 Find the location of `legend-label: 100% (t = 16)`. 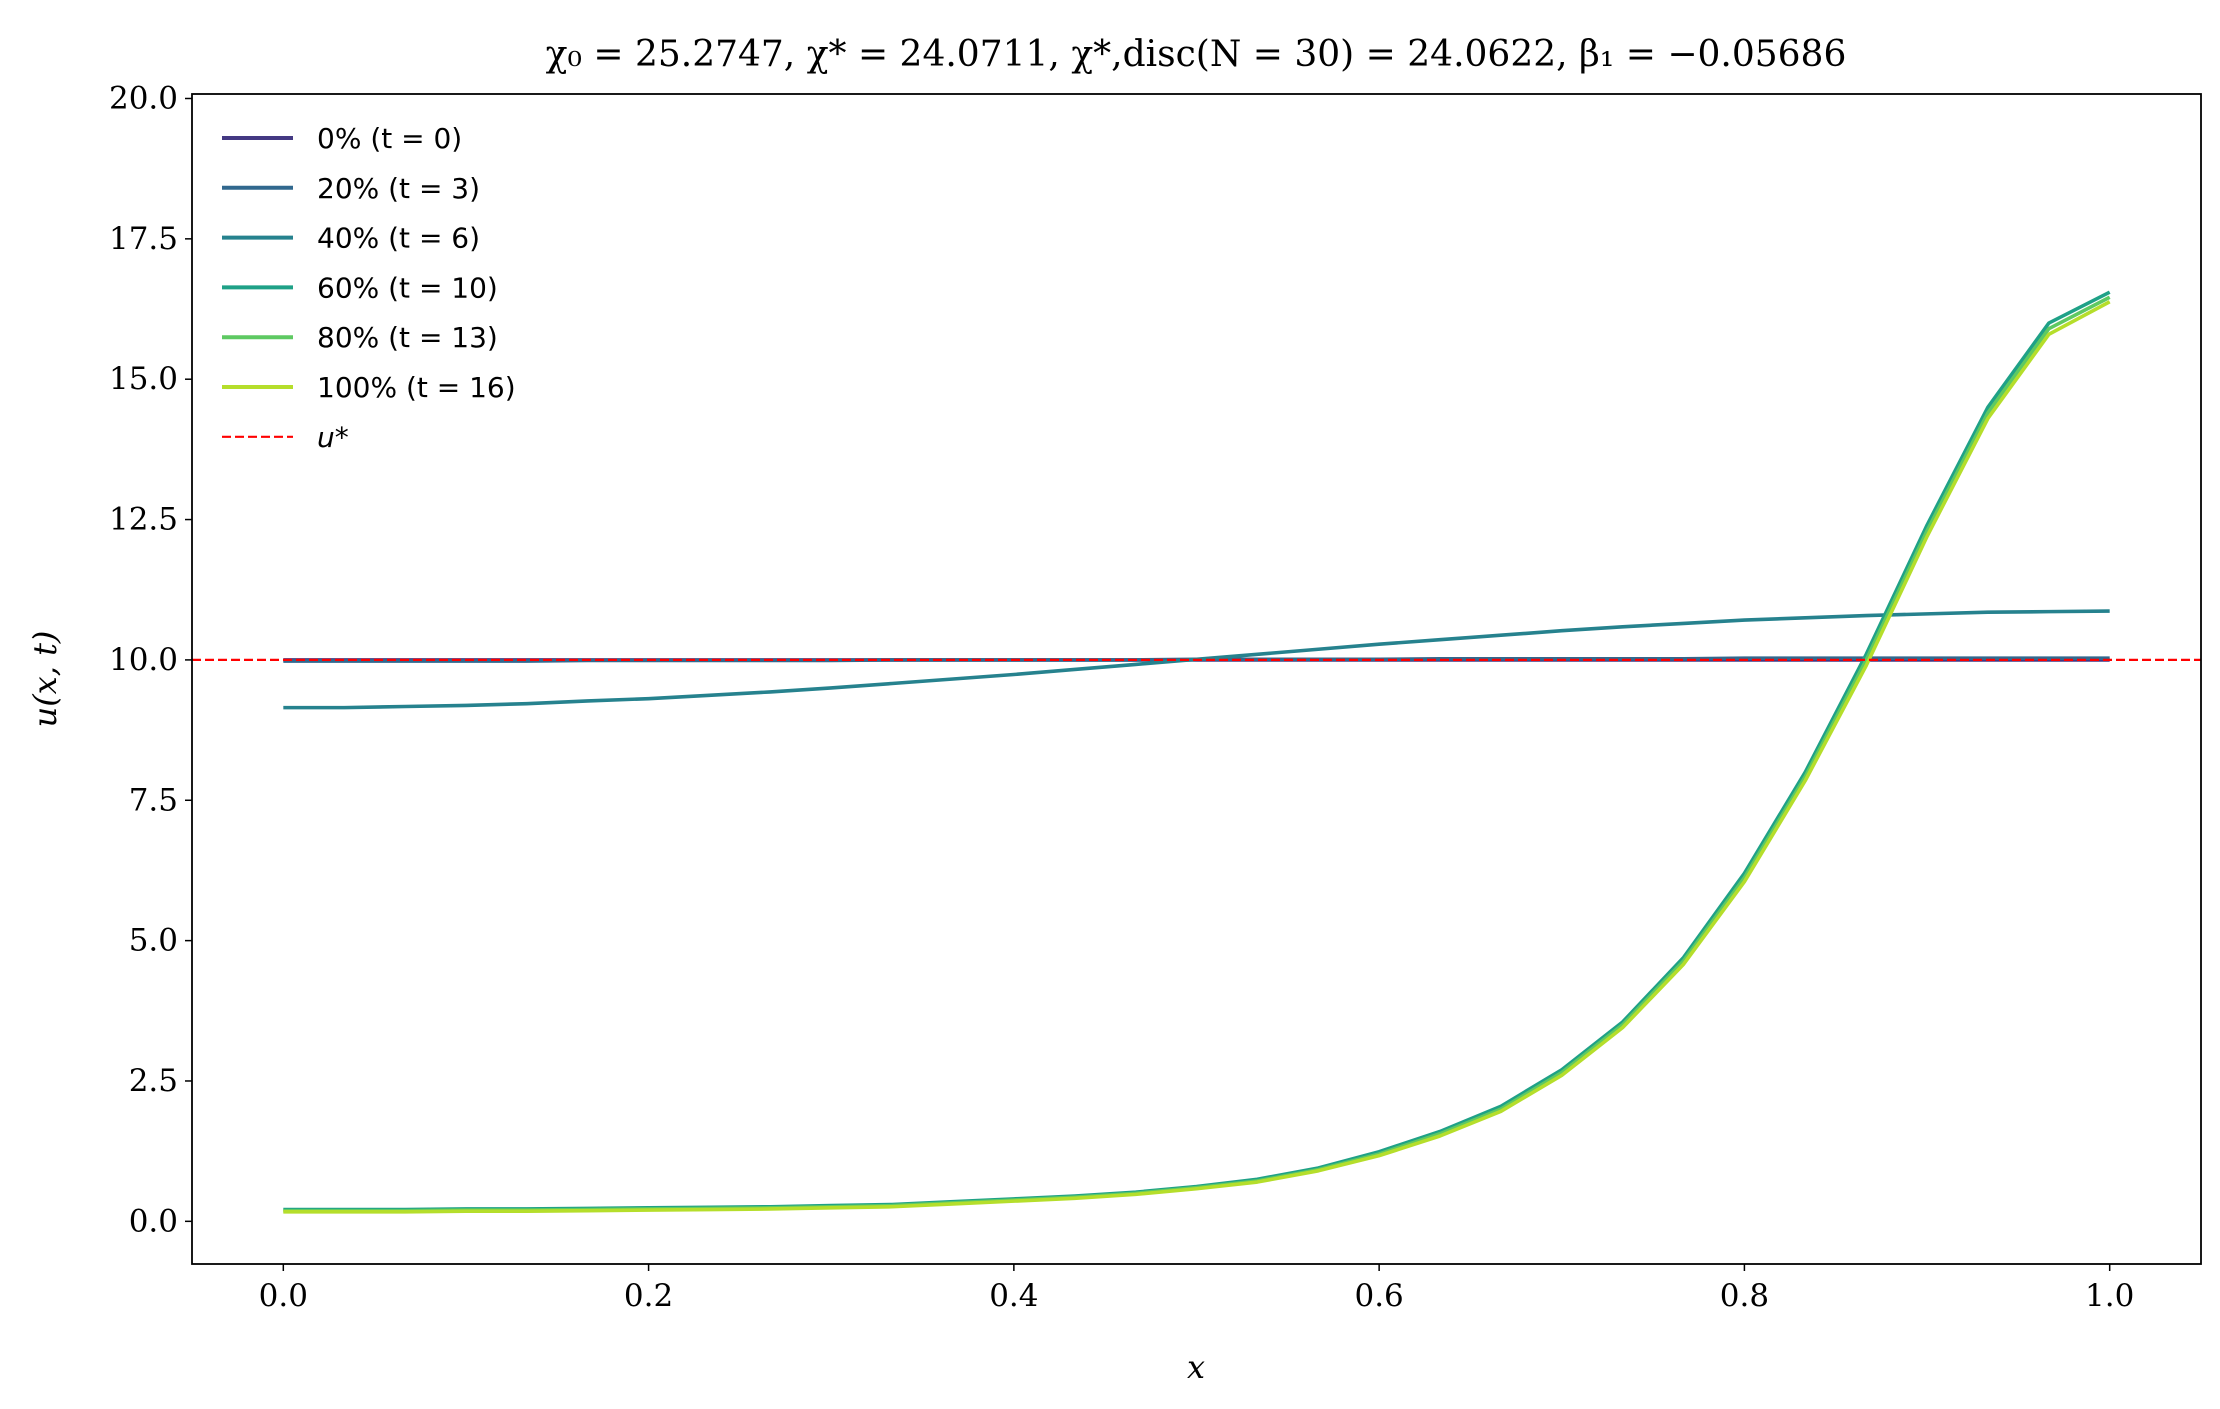

legend-label: 100% (t = 16) is located at coordinates (416, 387).